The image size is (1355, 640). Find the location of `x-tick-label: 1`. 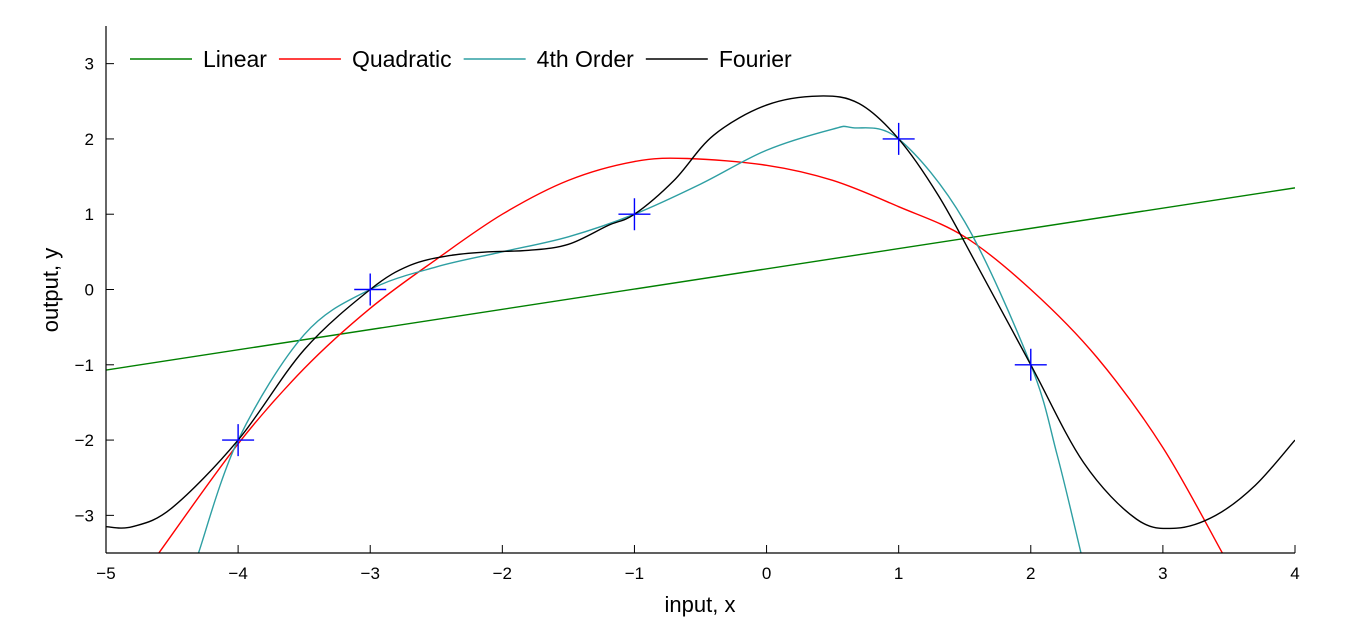

x-tick-label: 1 is located at coordinates (898, 573).